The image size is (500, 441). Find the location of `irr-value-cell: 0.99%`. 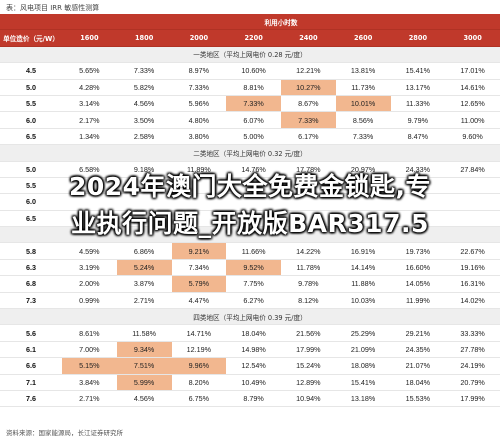

irr-value-cell: 0.99% is located at coordinates (89, 301).